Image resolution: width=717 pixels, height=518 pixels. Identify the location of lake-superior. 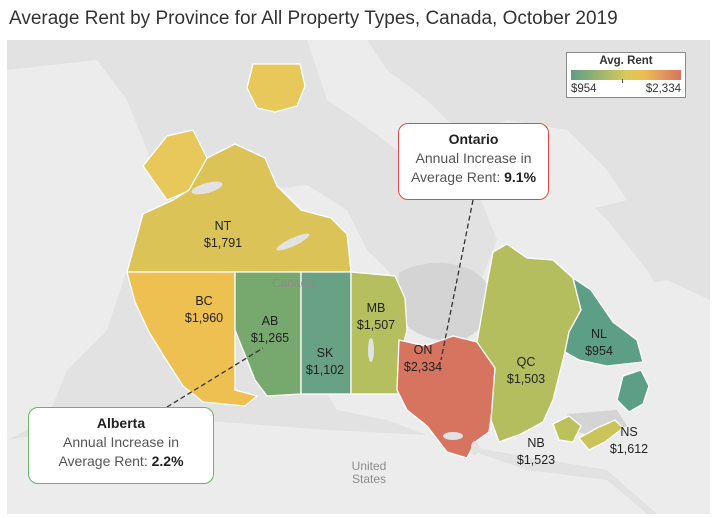
(453, 436).